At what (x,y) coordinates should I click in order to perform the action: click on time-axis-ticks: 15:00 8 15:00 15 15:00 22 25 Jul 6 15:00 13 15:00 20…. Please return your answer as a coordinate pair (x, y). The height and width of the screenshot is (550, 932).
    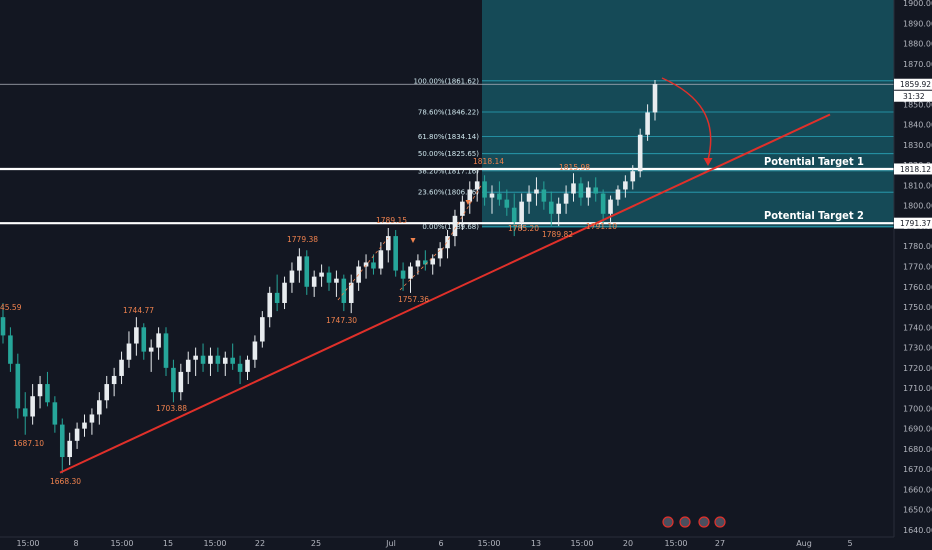
    Looking at the image, I should click on (434, 543).